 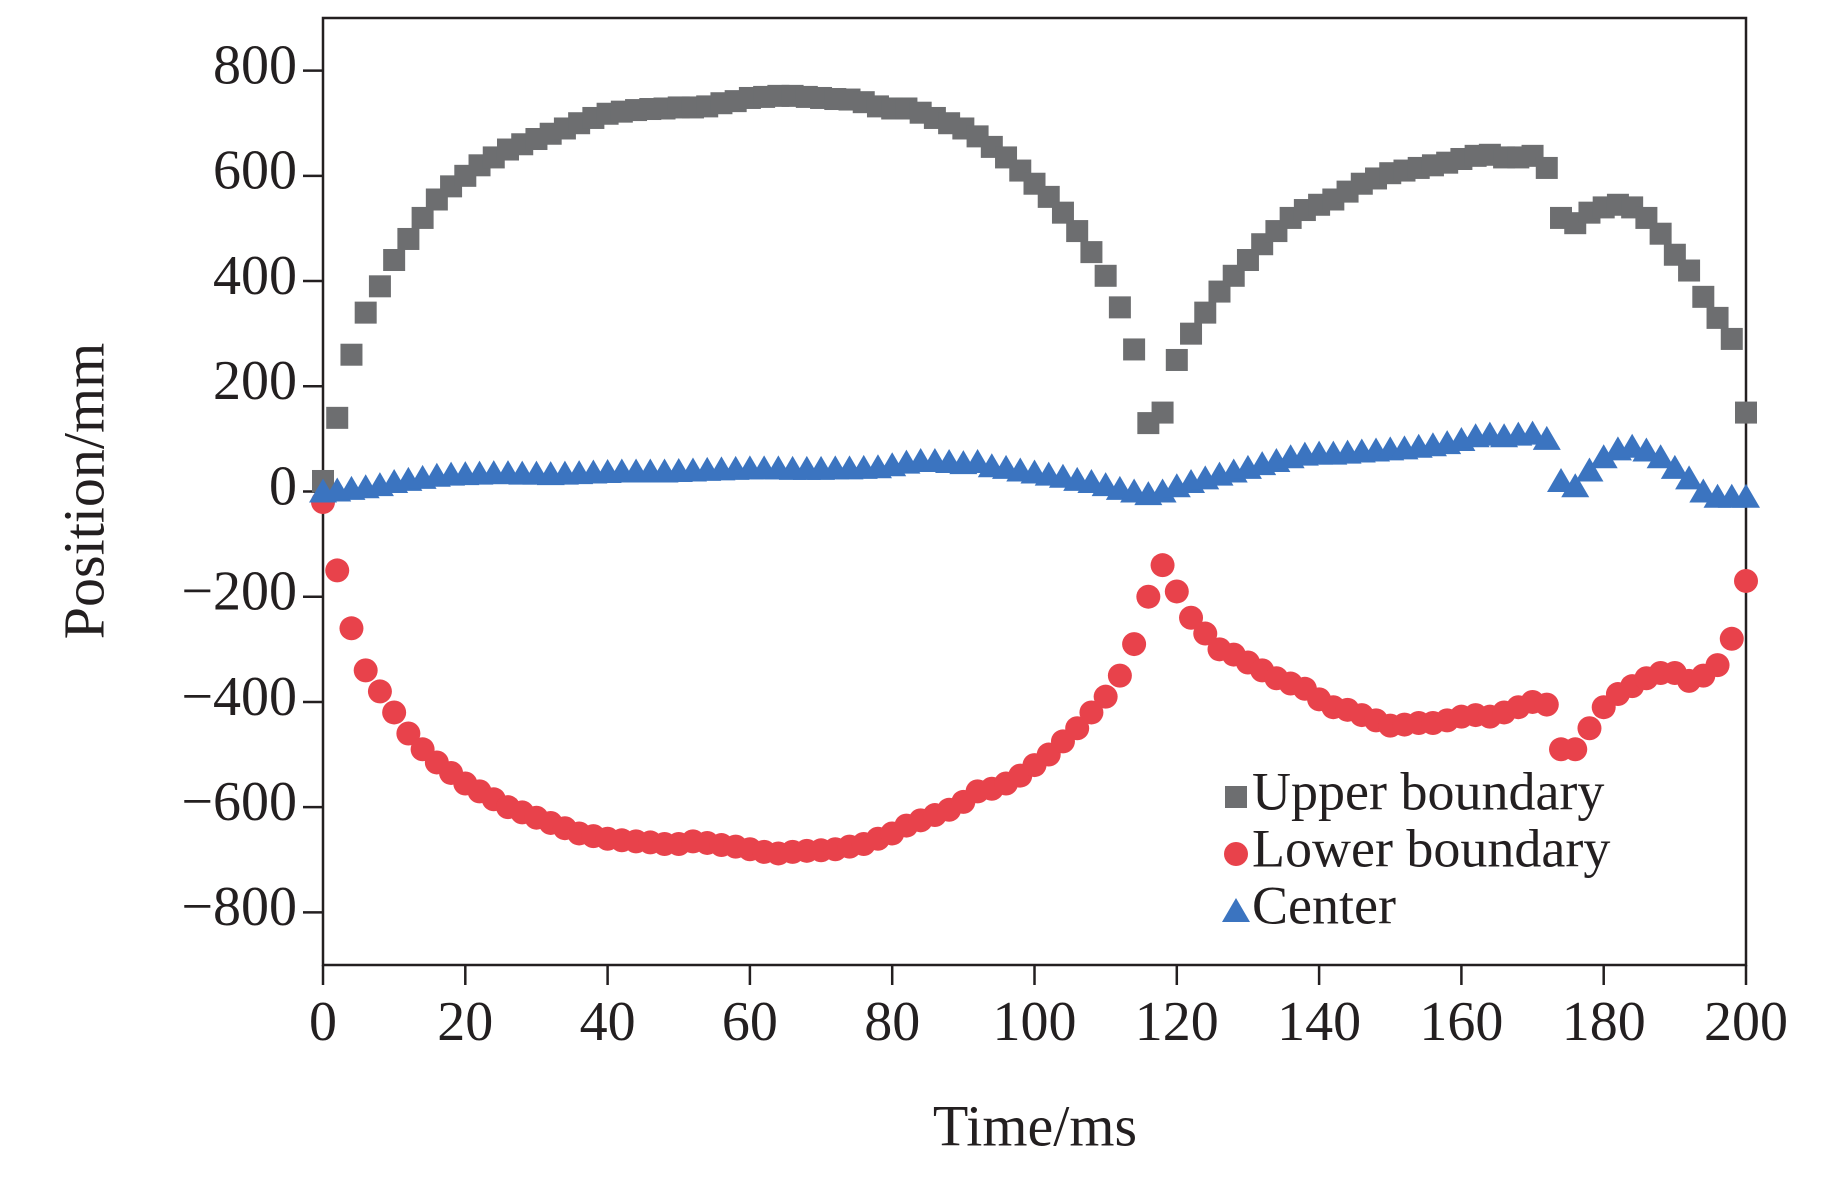 What do you see at coordinates (239, 592) in the screenshot?
I see `y-tick-label: −200` at bounding box center [239, 592].